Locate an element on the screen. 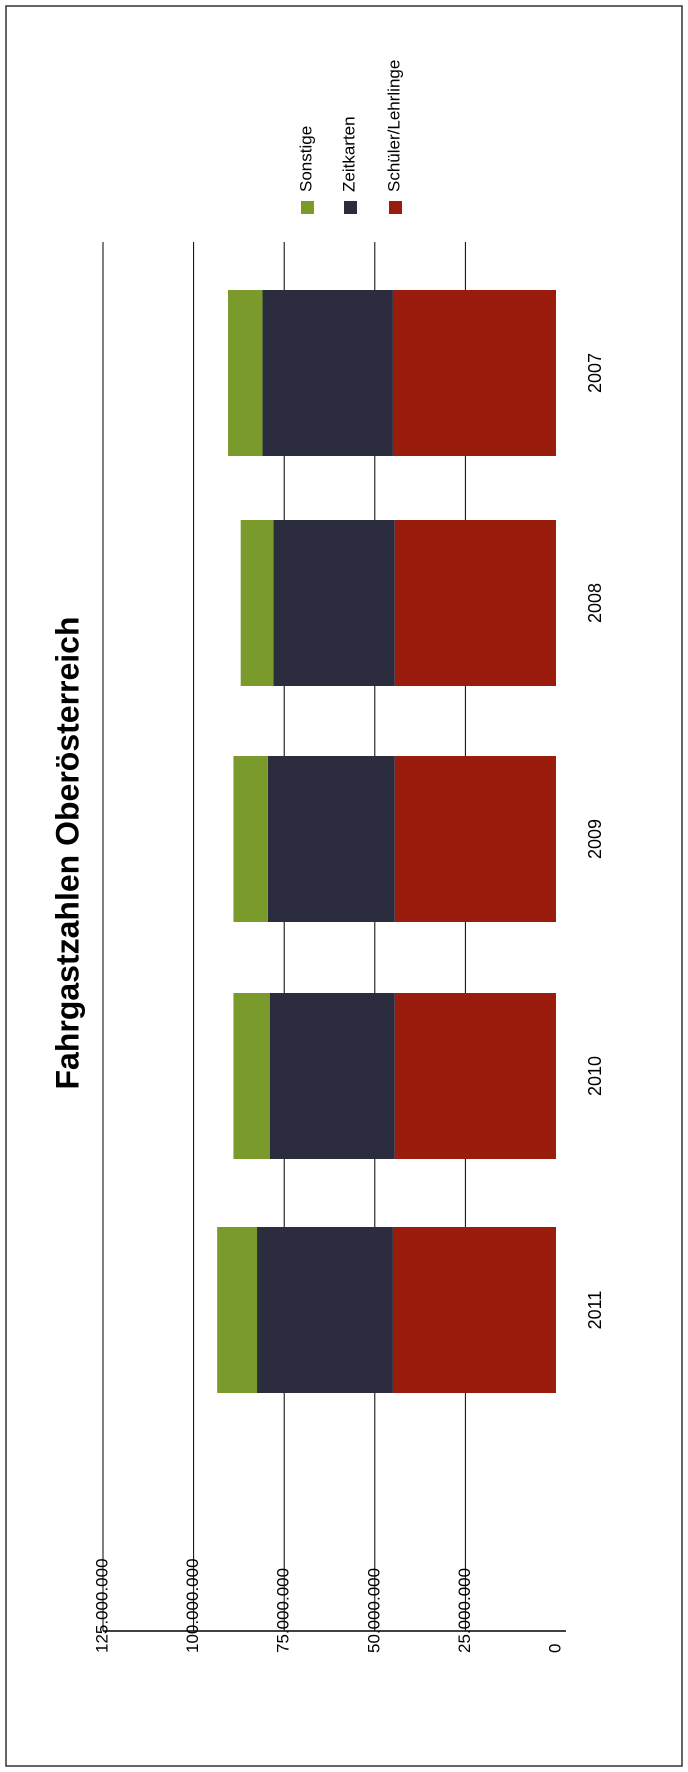  legend-label: Sonstige is located at coordinates (305, 159).